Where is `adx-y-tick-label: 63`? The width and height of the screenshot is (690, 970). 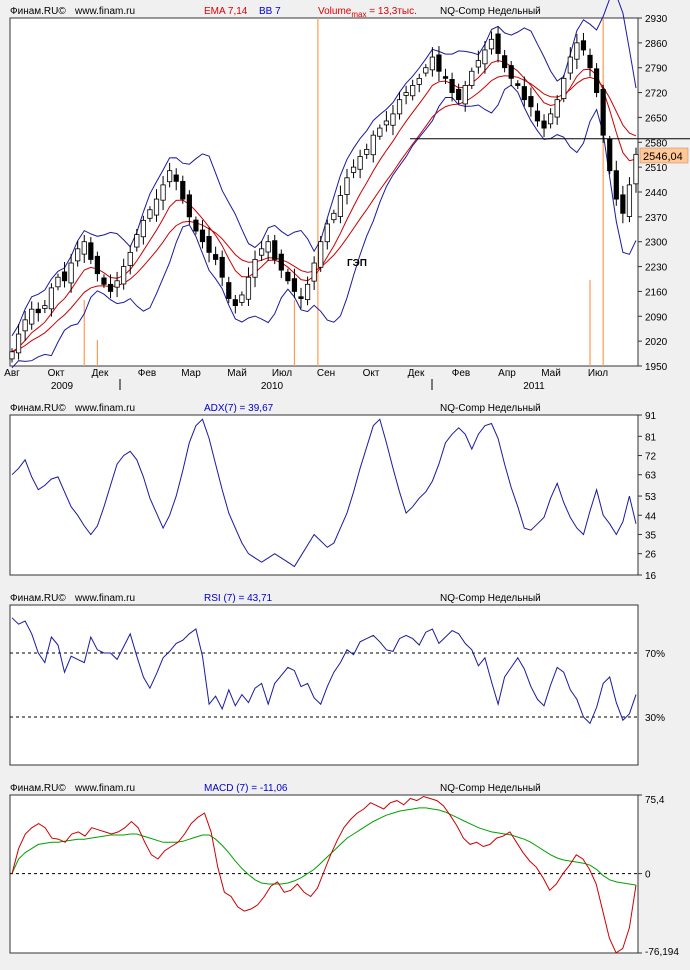 adx-y-tick-label: 63 is located at coordinates (651, 476).